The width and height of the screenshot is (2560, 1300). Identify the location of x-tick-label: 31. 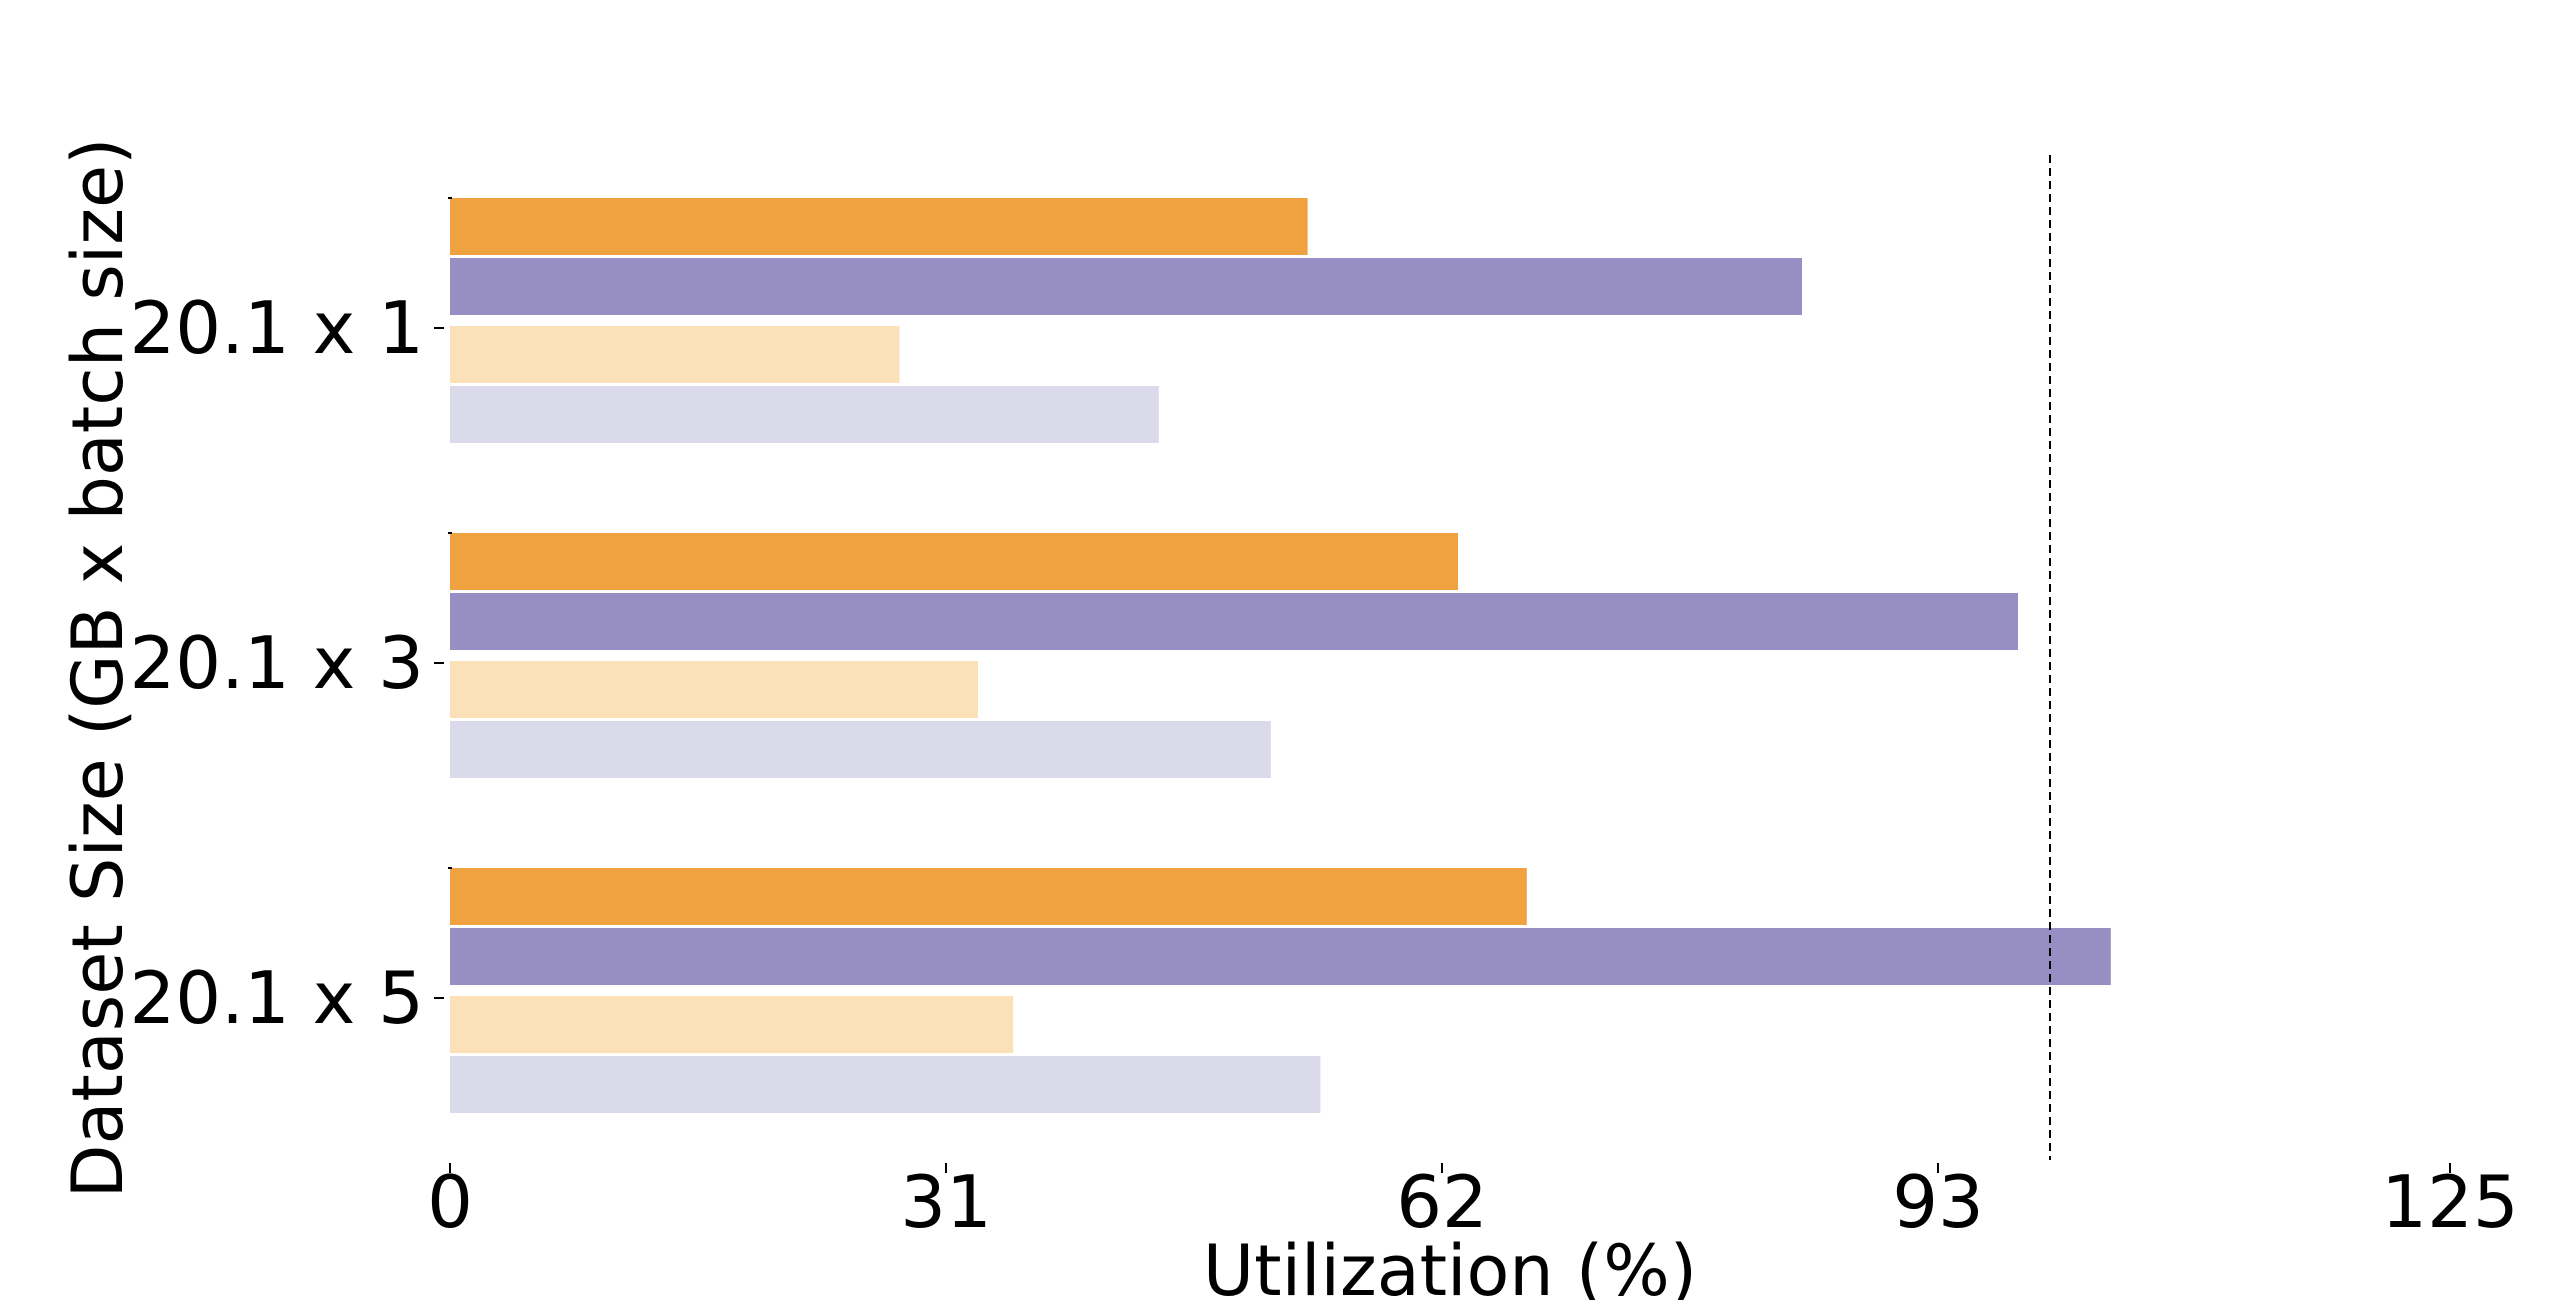
(946, 1202).